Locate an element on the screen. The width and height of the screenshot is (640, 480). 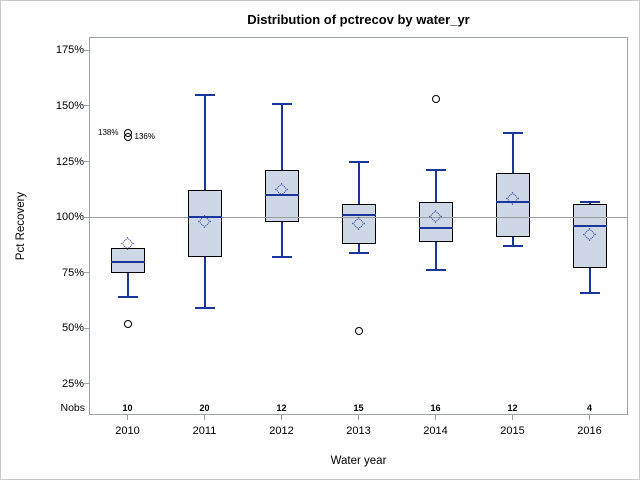
whisker-high-2016 is located at coordinates (589, 202).